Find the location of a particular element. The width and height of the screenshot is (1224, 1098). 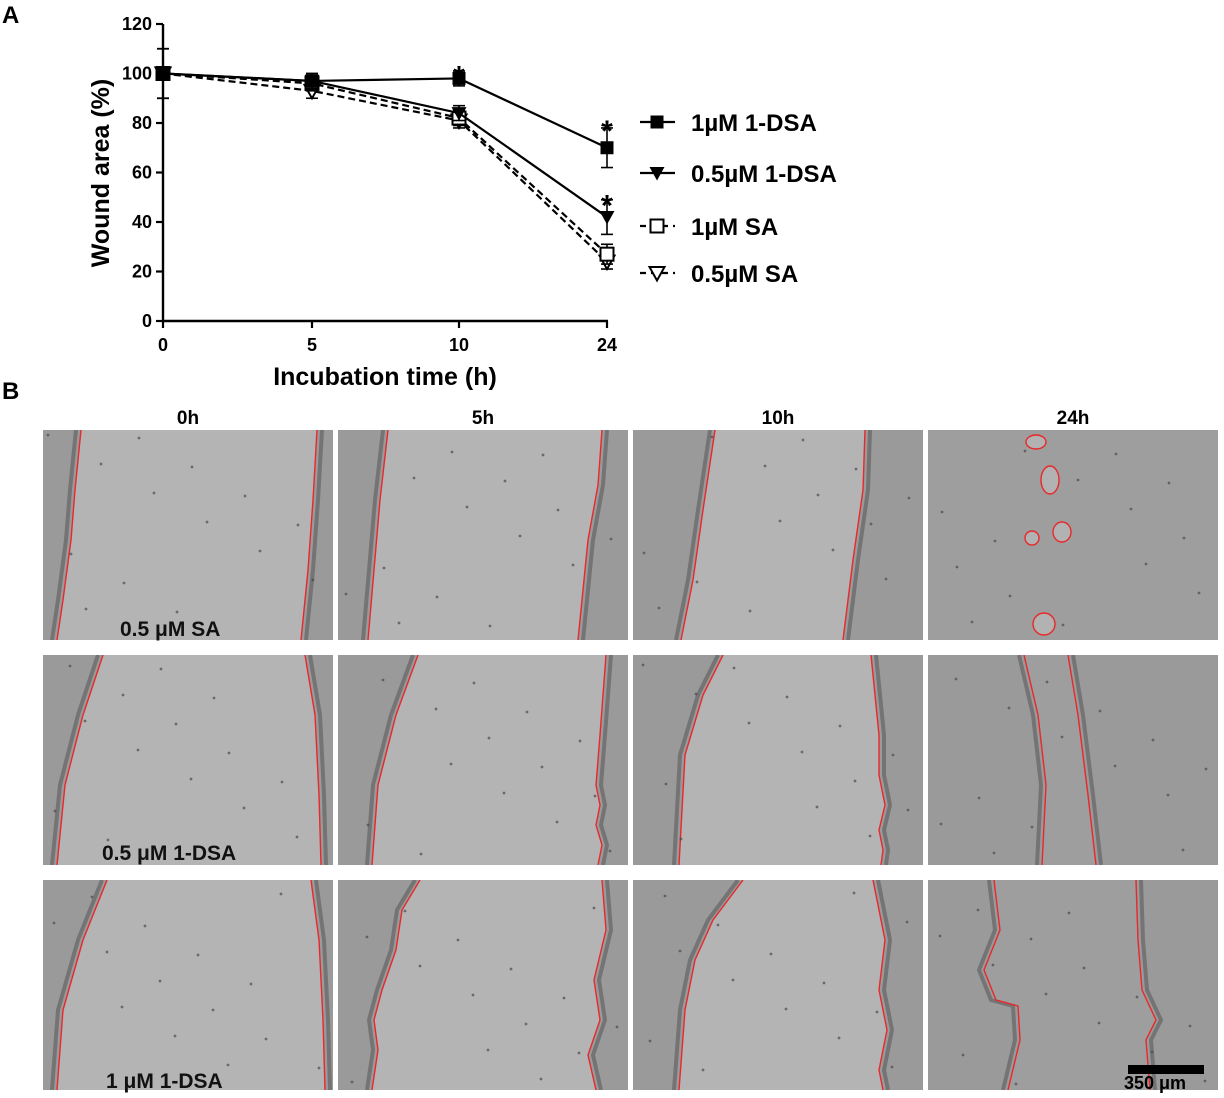

legend-label: 1µM 1-DSA is located at coordinates (754, 123).